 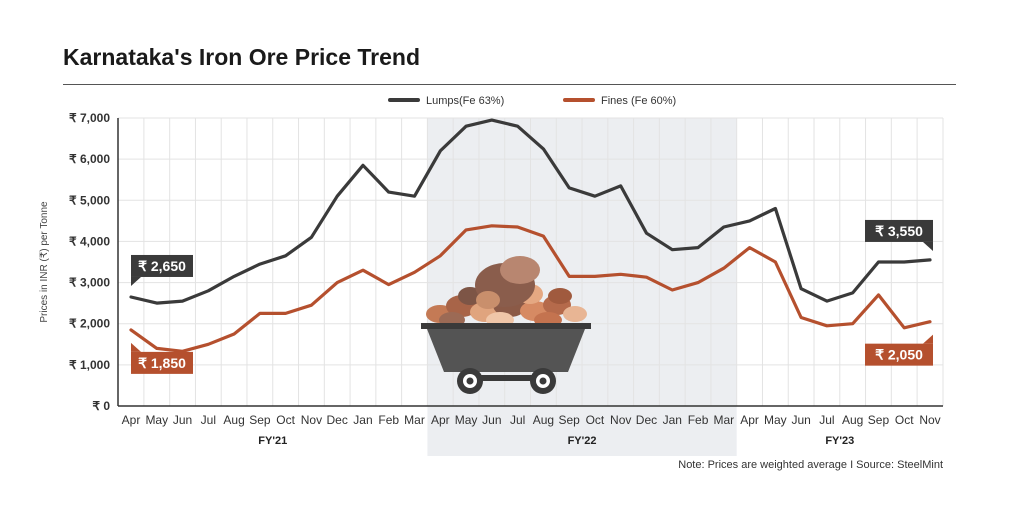 I want to click on y-tick-label: ₹ 6,000, so click(x=89, y=159).